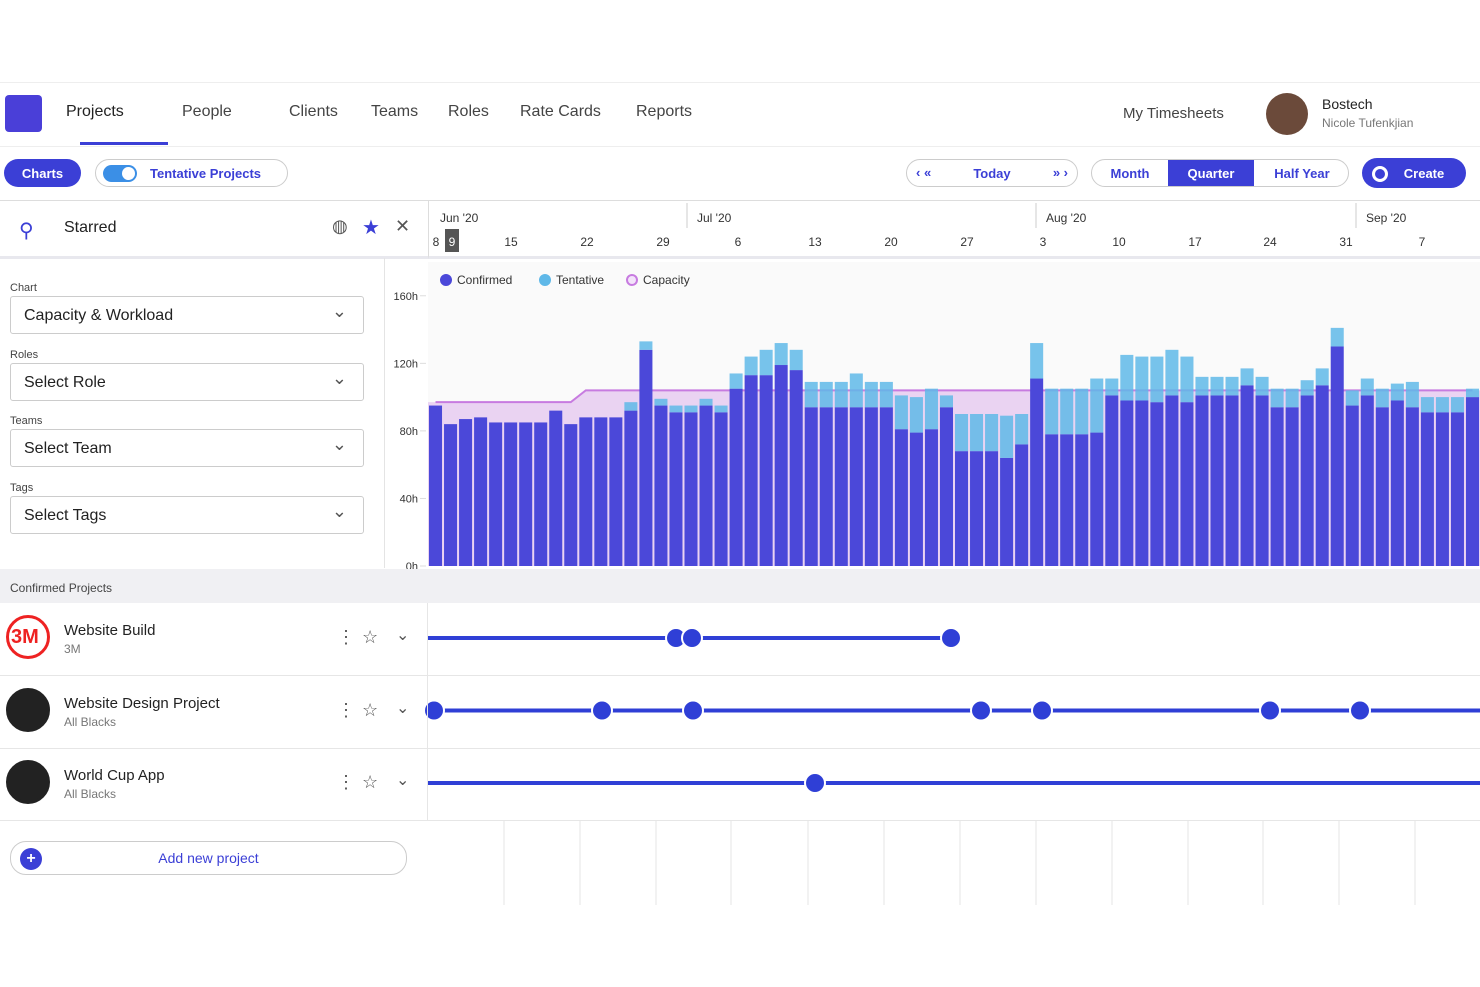 This screenshot has width=1480, height=987. I want to click on search-icon: ⚲, so click(26, 231).